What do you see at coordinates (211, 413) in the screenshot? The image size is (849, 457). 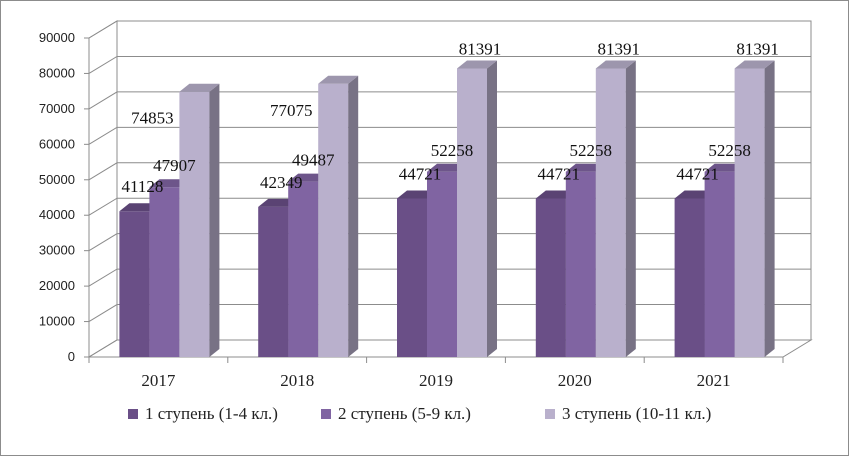 I see `legend-label: 1 ступень (1-4 кл.)` at bounding box center [211, 413].